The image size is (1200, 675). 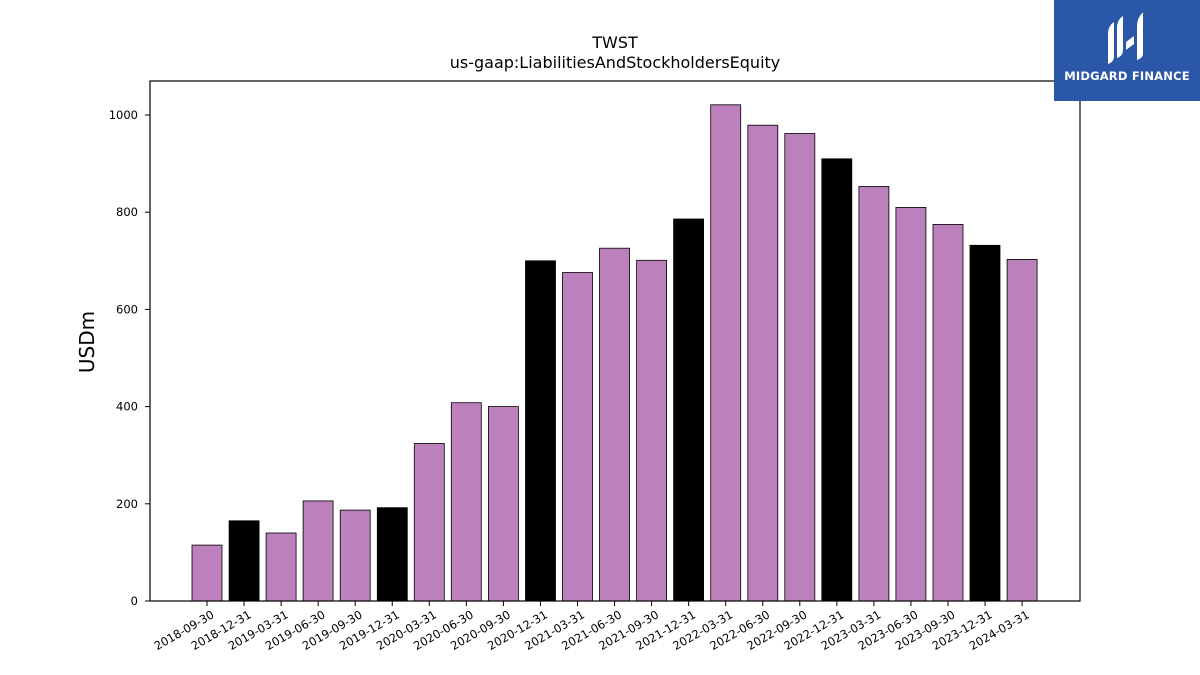 What do you see at coordinates (127, 407) in the screenshot?
I see `y-tick-label: 400` at bounding box center [127, 407].